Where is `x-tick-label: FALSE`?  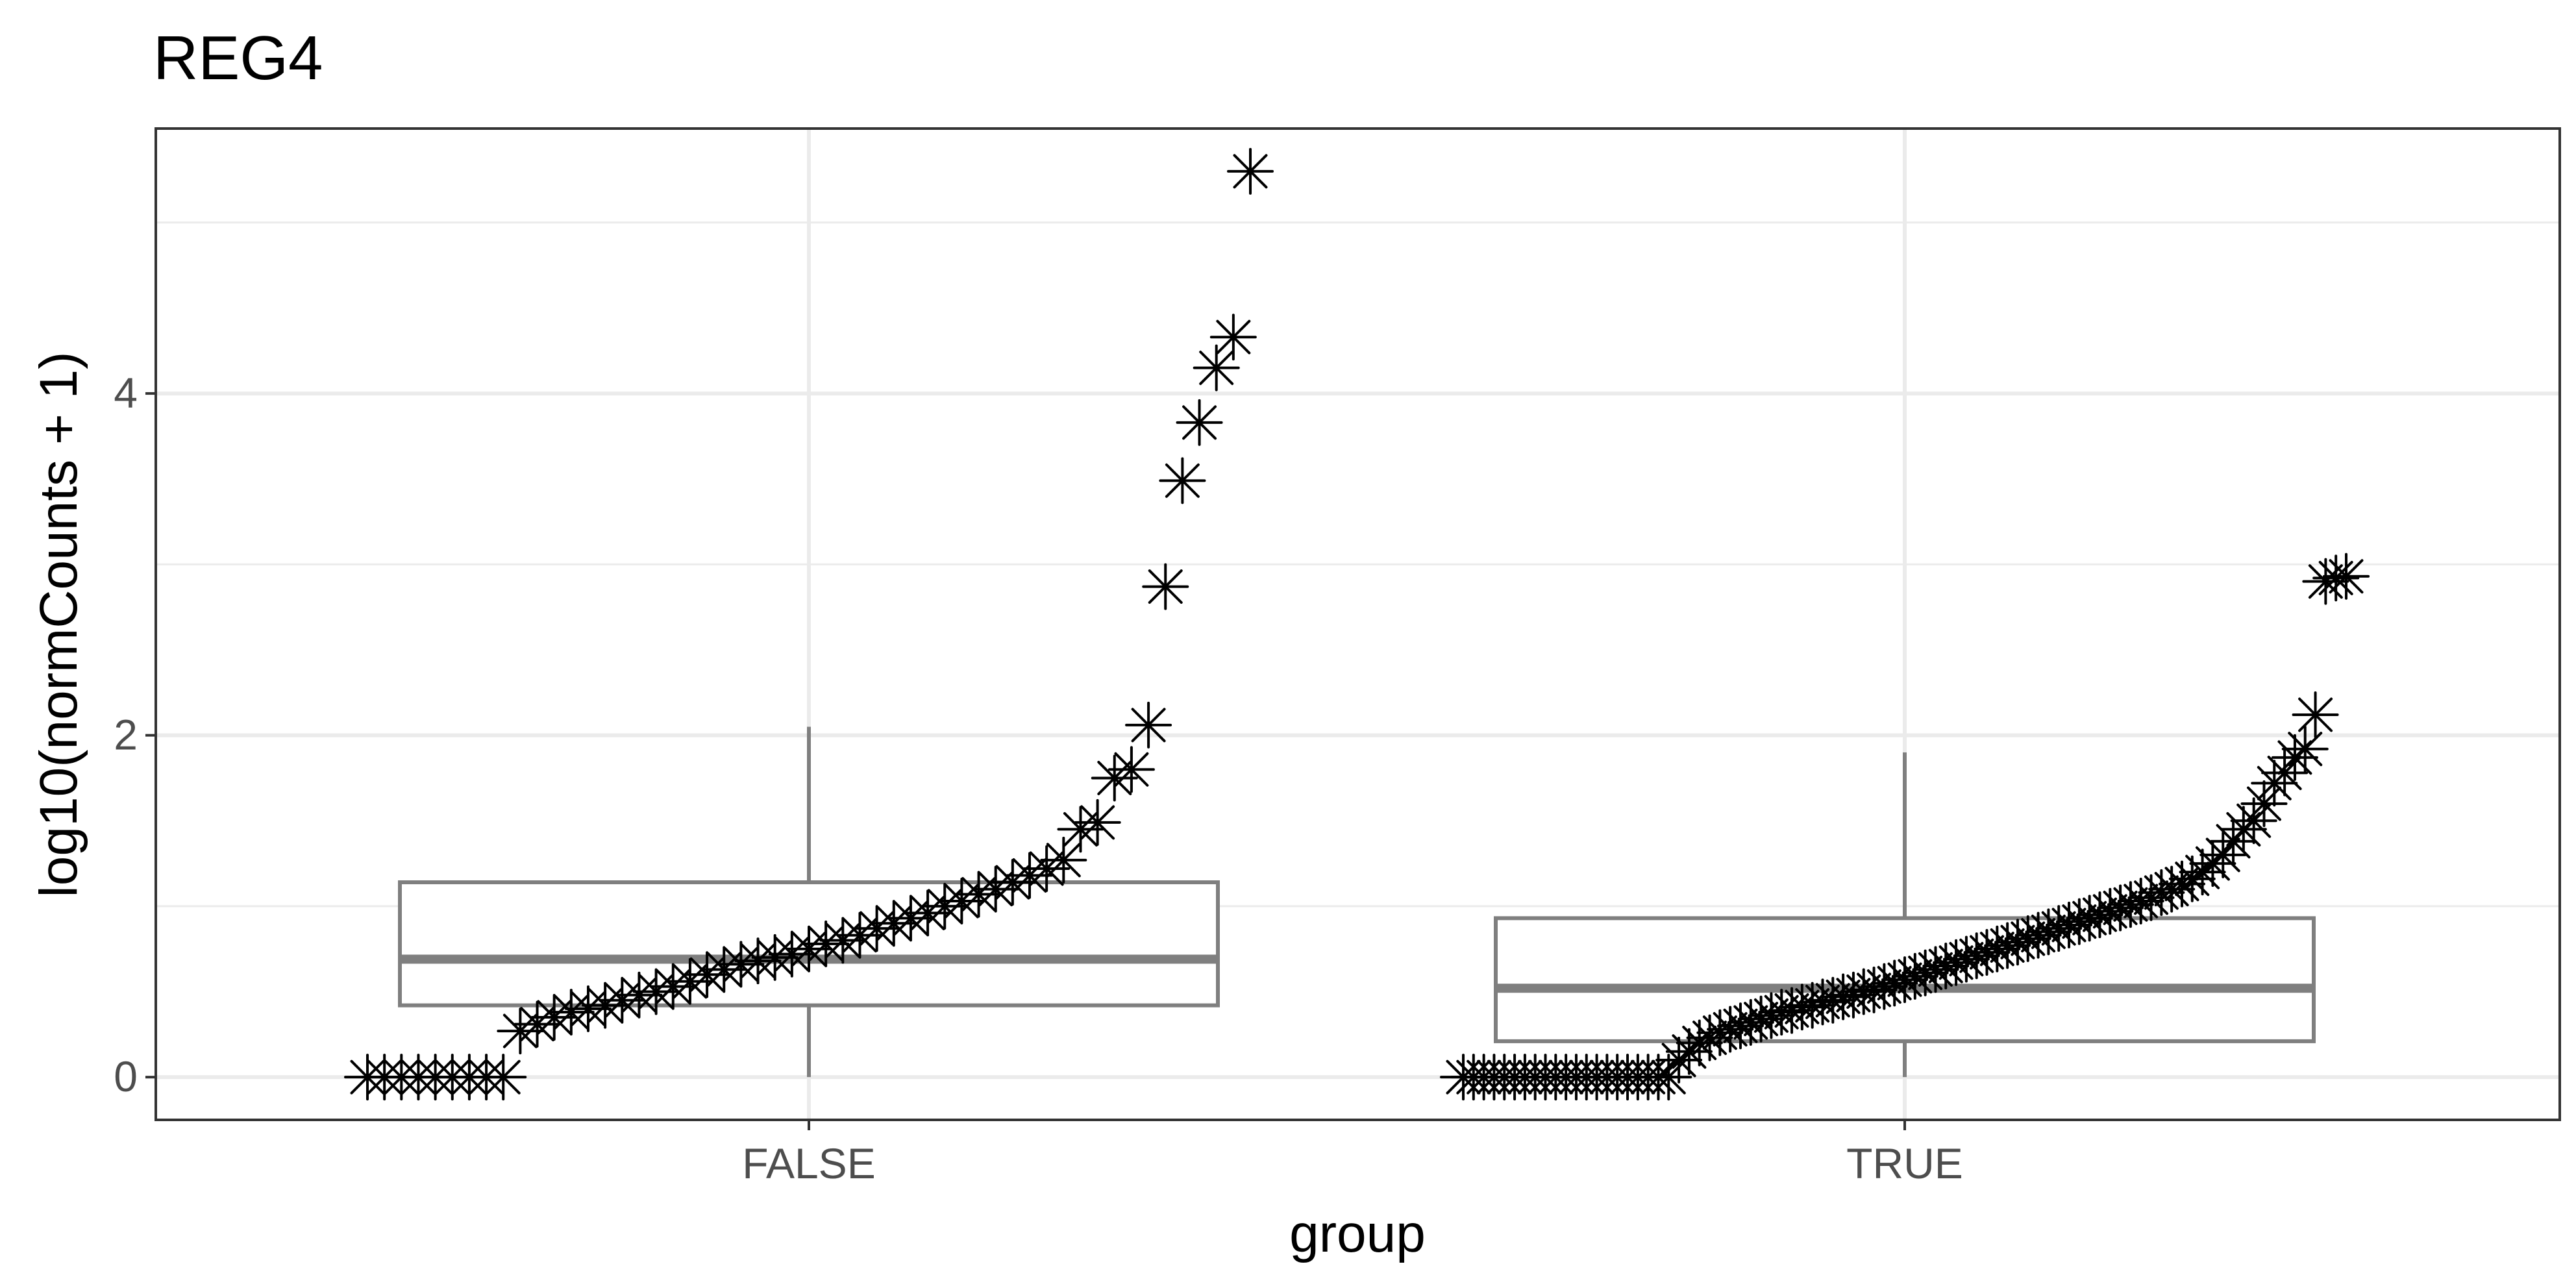 x-tick-label: FALSE is located at coordinates (808, 1163).